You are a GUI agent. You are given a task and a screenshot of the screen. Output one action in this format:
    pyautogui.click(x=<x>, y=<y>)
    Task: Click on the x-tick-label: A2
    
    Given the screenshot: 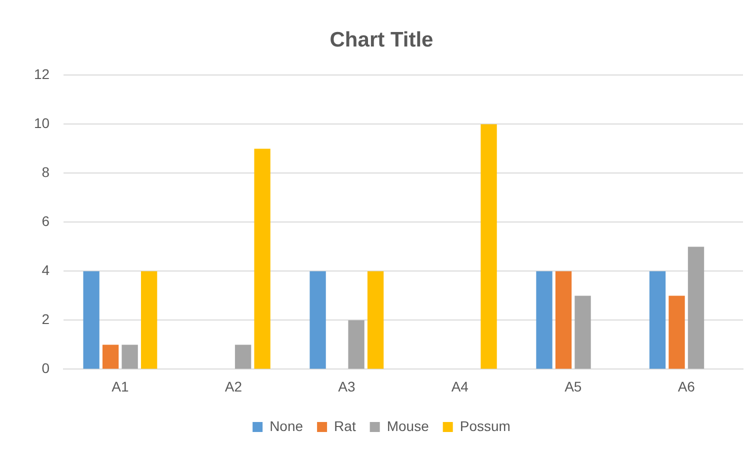 What is the action you would take?
    pyautogui.click(x=233, y=386)
    